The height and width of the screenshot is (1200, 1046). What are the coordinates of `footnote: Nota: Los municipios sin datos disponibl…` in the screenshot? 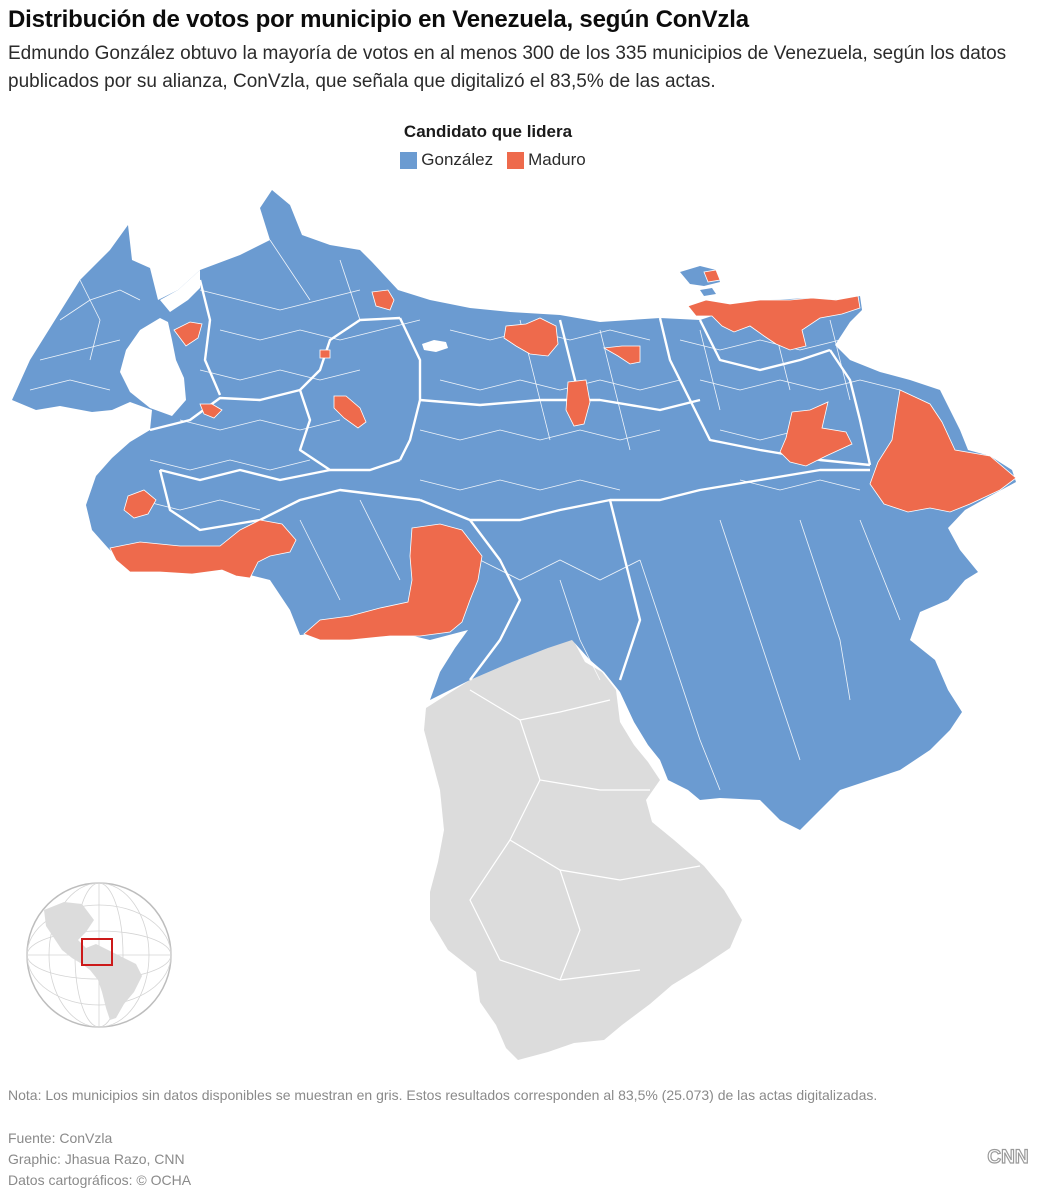 It's located at (443, 1095).